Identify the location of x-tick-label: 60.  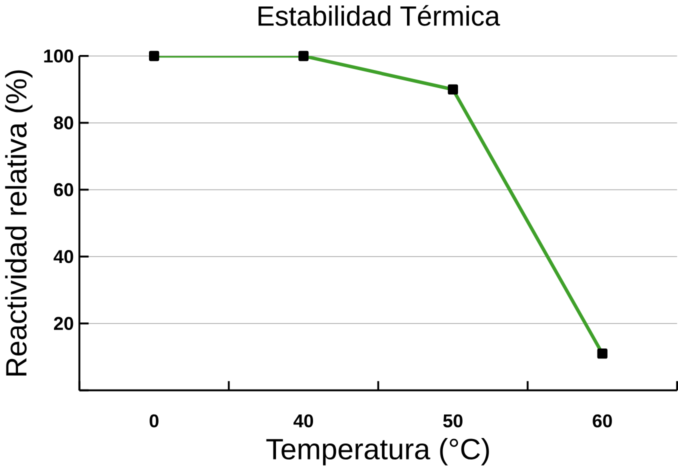
(602, 421).